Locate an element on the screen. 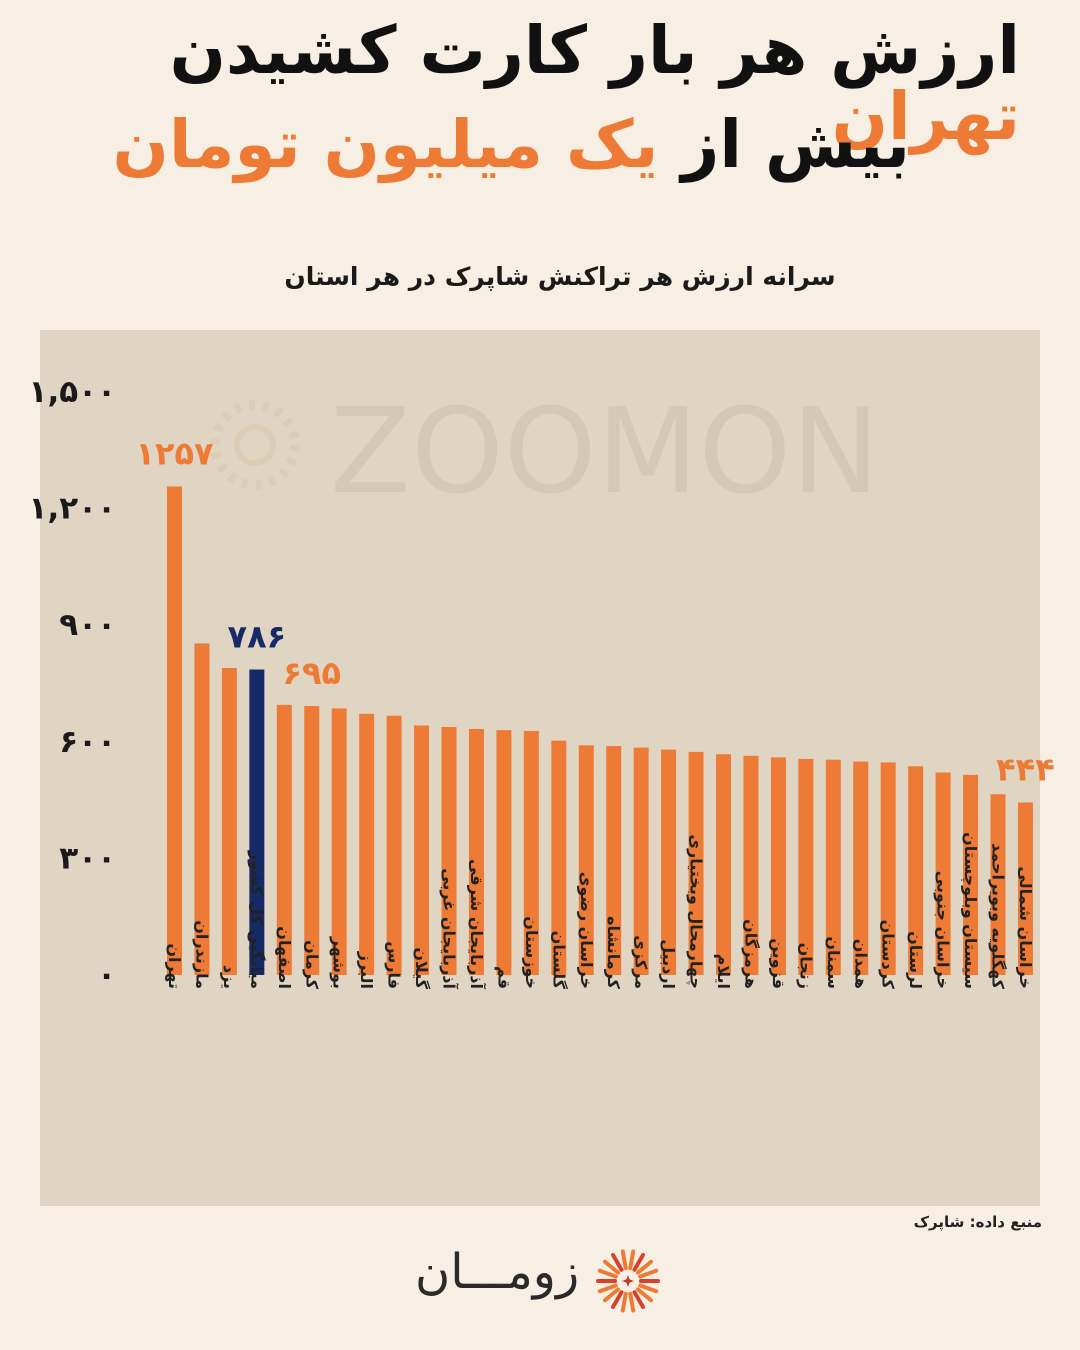  x-tick-label: خراسان جنوبی is located at coordinates (943, 930).